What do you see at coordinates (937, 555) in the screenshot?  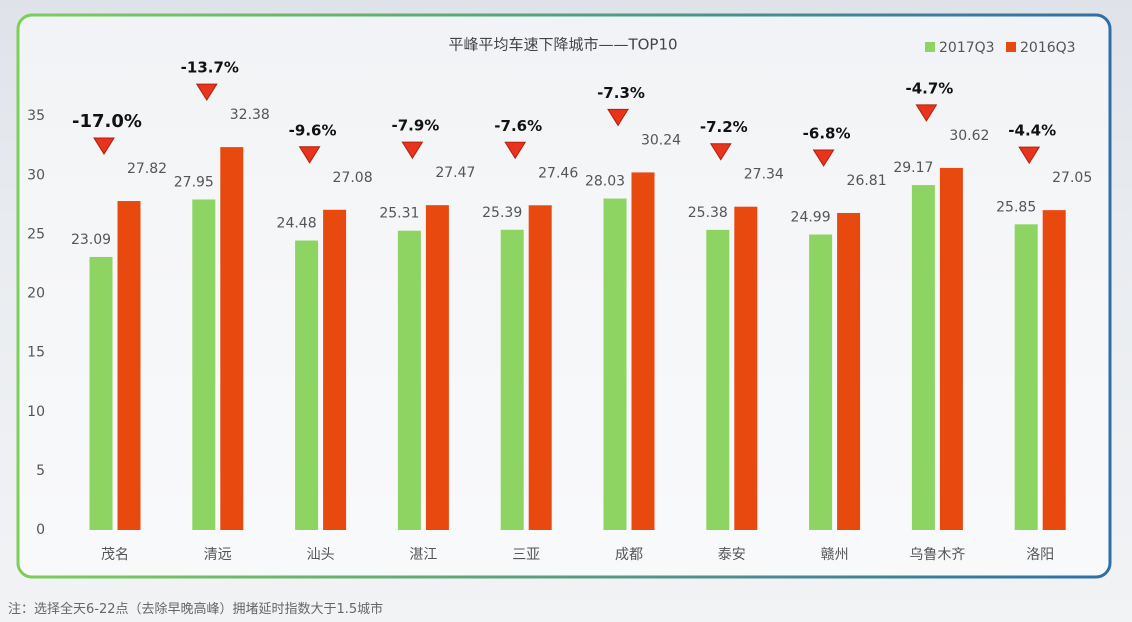 I see `x-tick-label: 乌鲁木齐` at bounding box center [937, 555].